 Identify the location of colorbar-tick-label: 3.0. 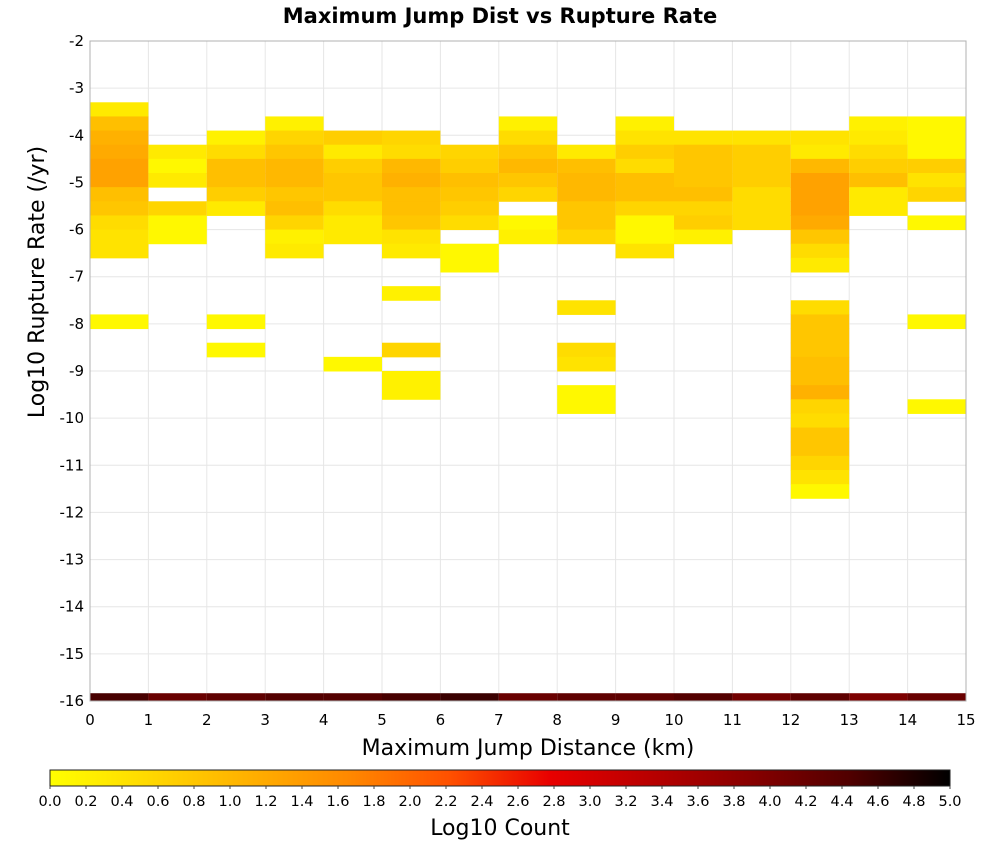
(589, 802).